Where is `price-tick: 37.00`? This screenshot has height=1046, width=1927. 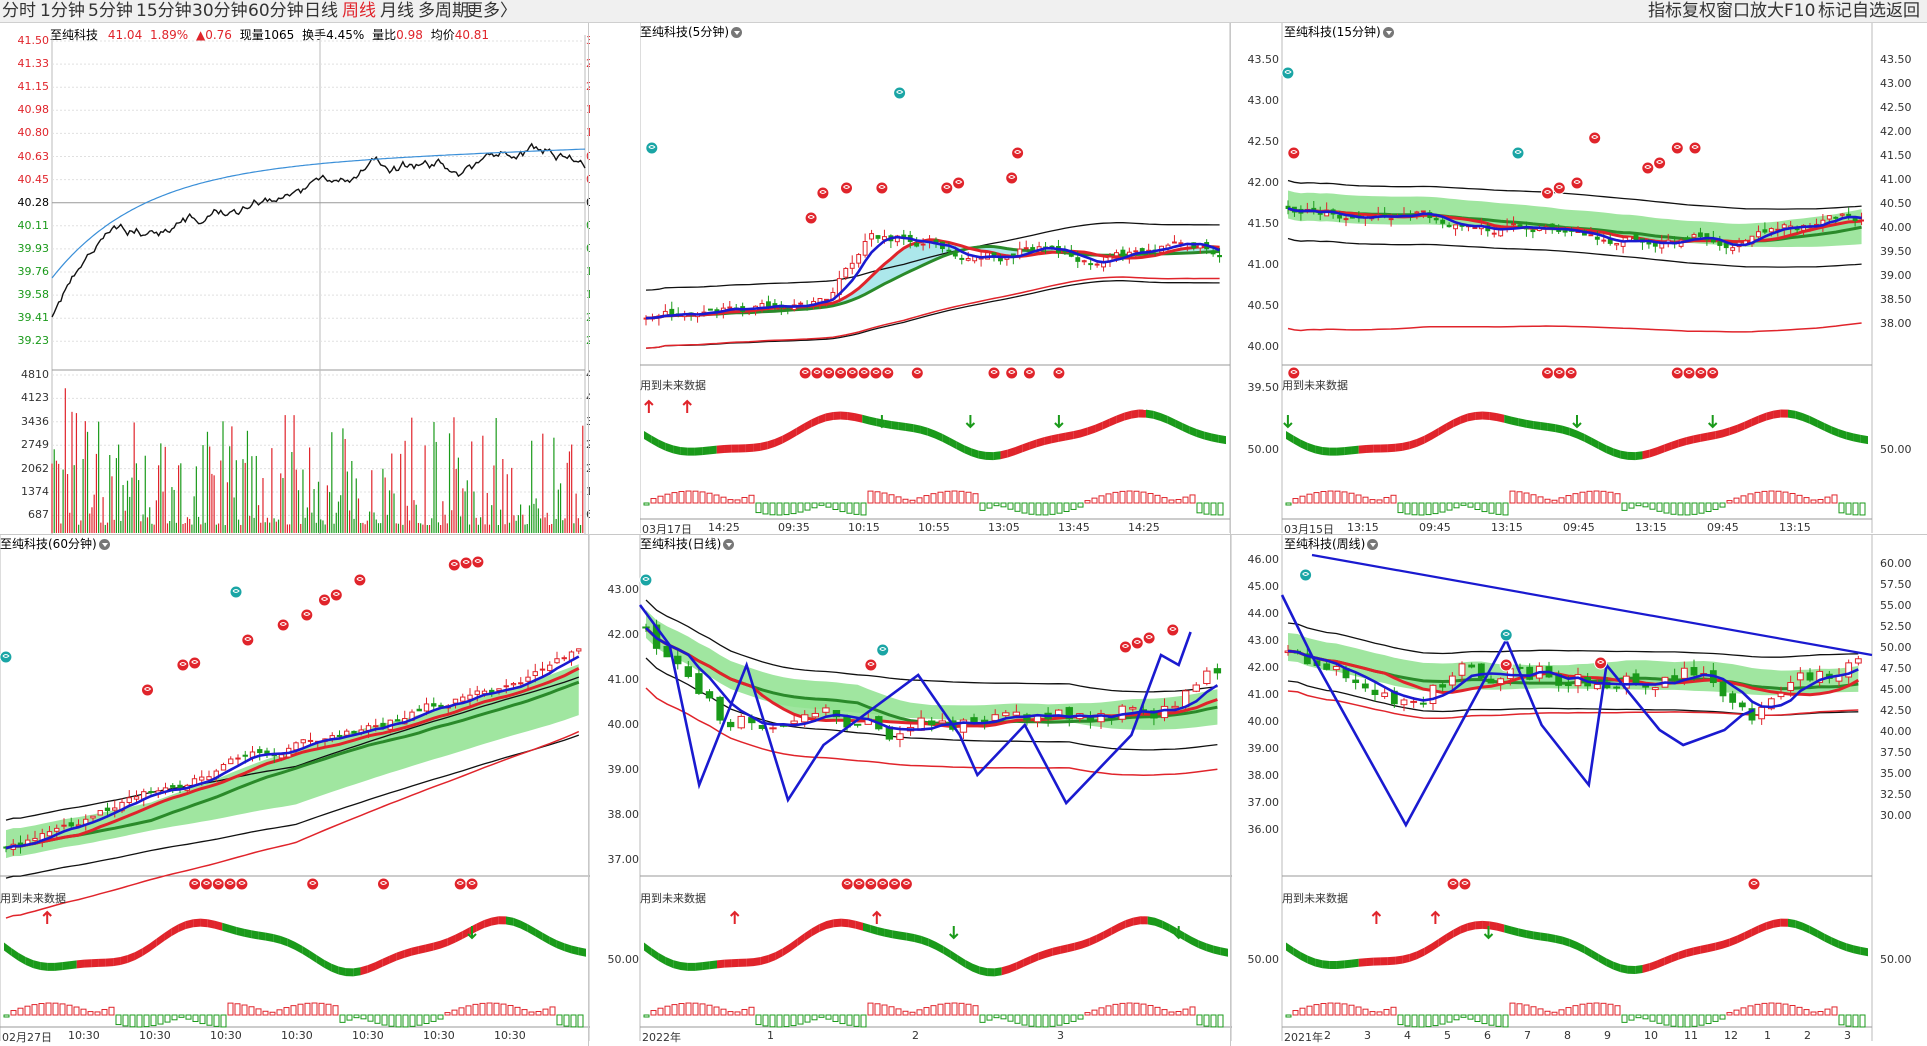
price-tick: 37.00 is located at coordinates (1263, 802).